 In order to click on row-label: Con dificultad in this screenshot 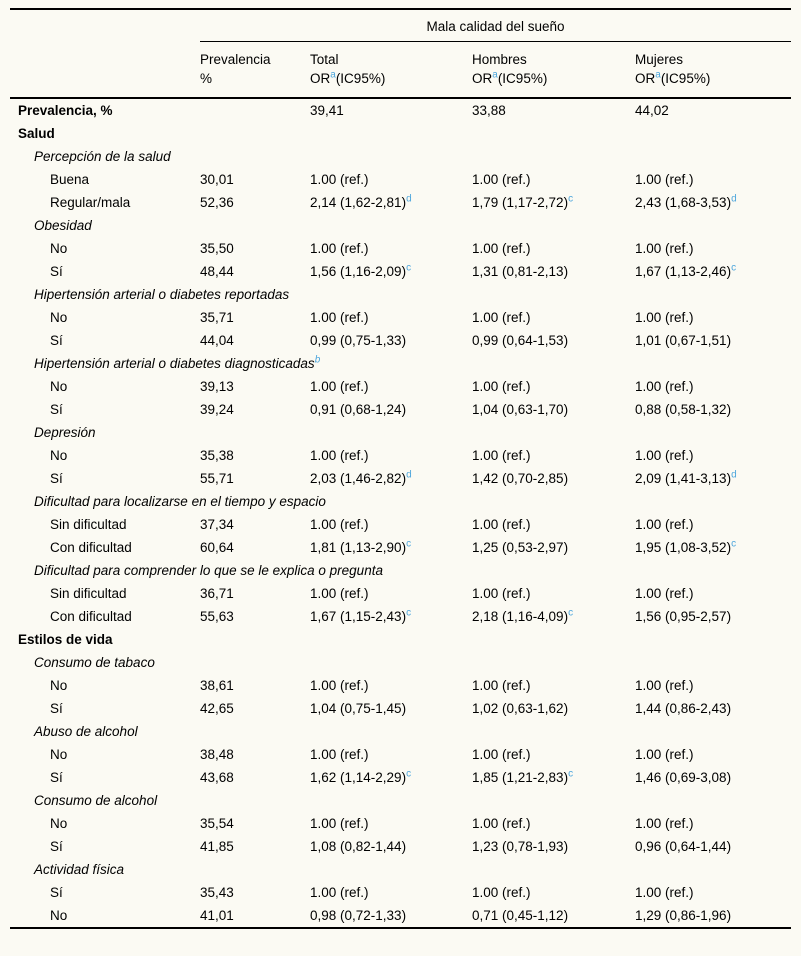, I will do `click(91, 547)`.